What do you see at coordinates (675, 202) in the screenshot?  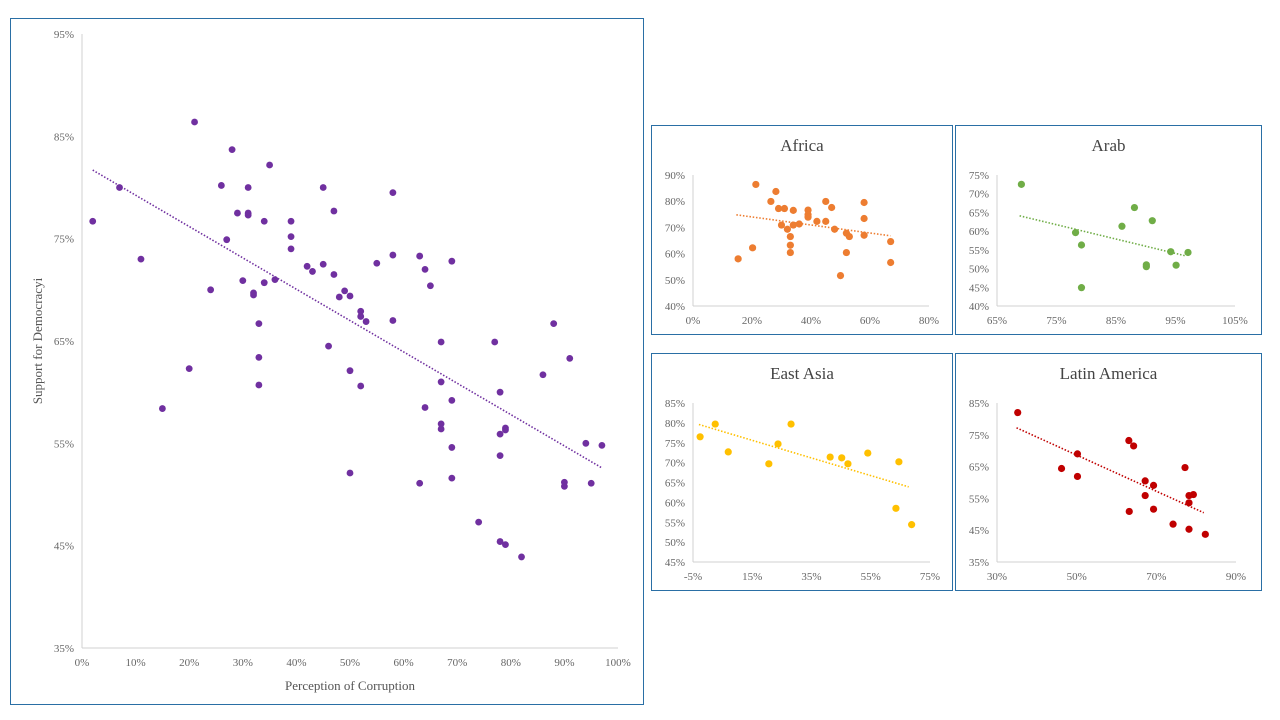 I see `y-tick-label: 80%` at bounding box center [675, 202].